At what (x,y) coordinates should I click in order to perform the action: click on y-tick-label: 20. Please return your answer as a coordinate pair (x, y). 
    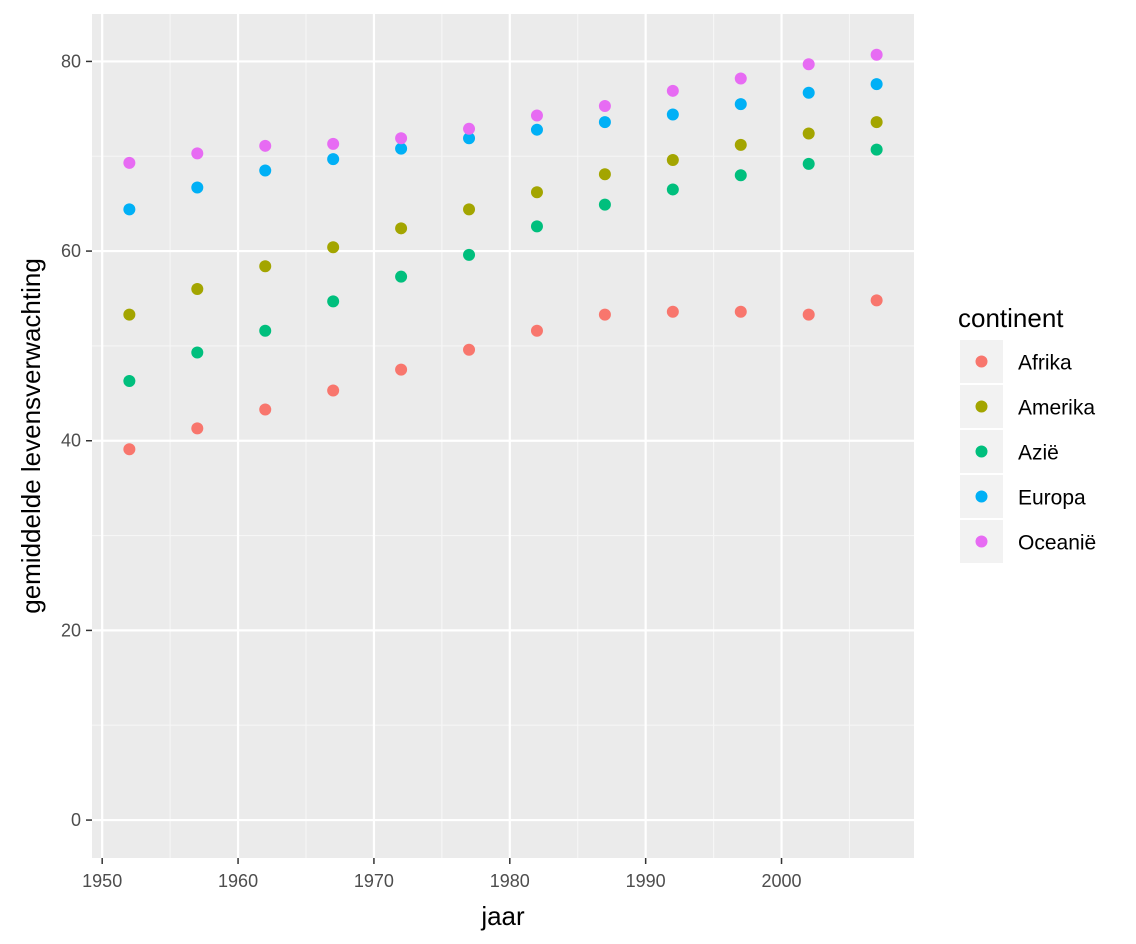
    Looking at the image, I should click on (71, 630).